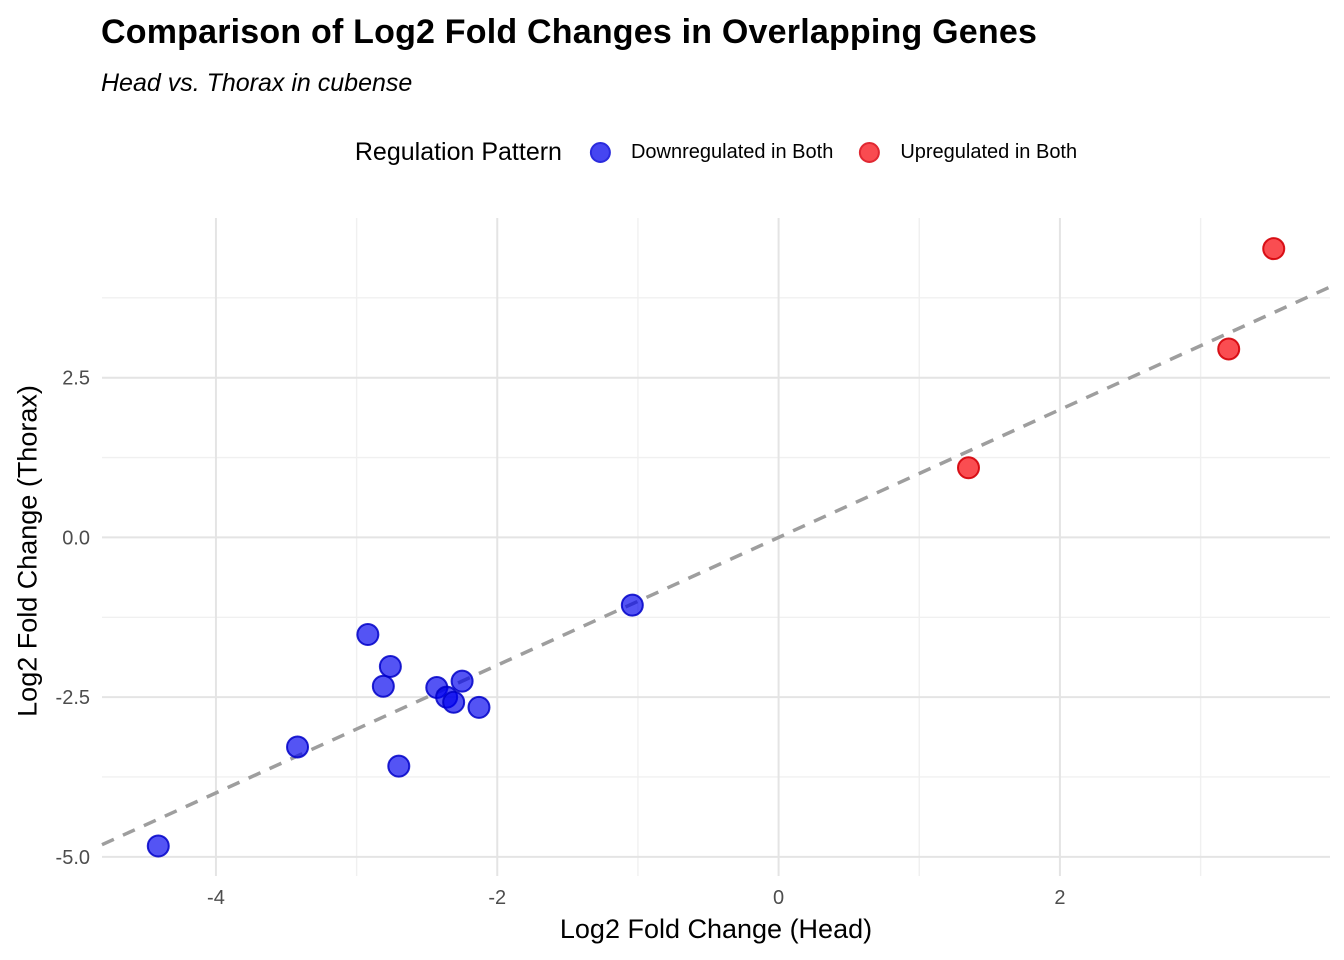 The height and width of the screenshot is (960, 1344). What do you see at coordinates (600, 152) in the screenshot?
I see `blue-point-icon` at bounding box center [600, 152].